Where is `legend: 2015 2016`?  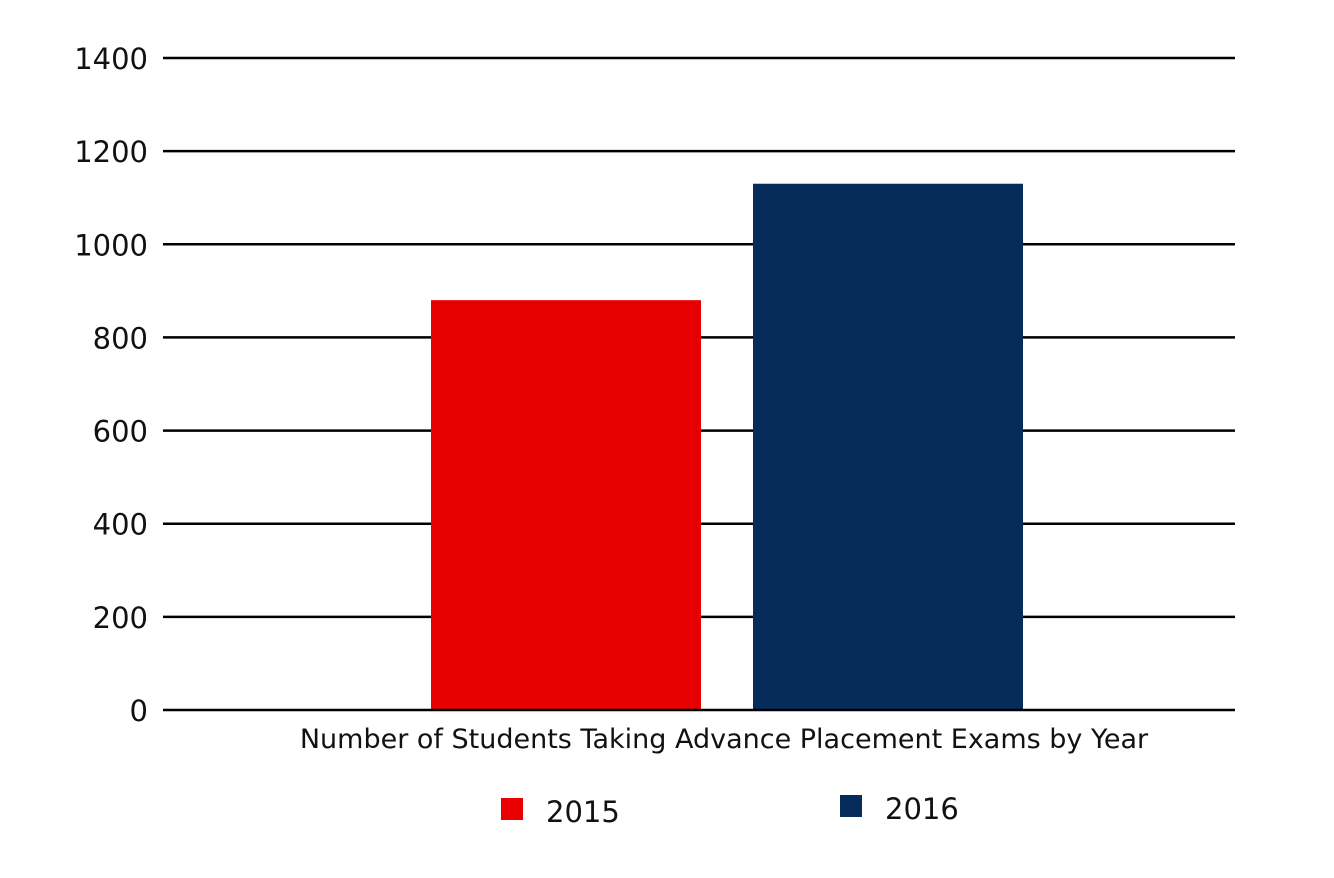
legend: 2015 2016 is located at coordinates (730, 810).